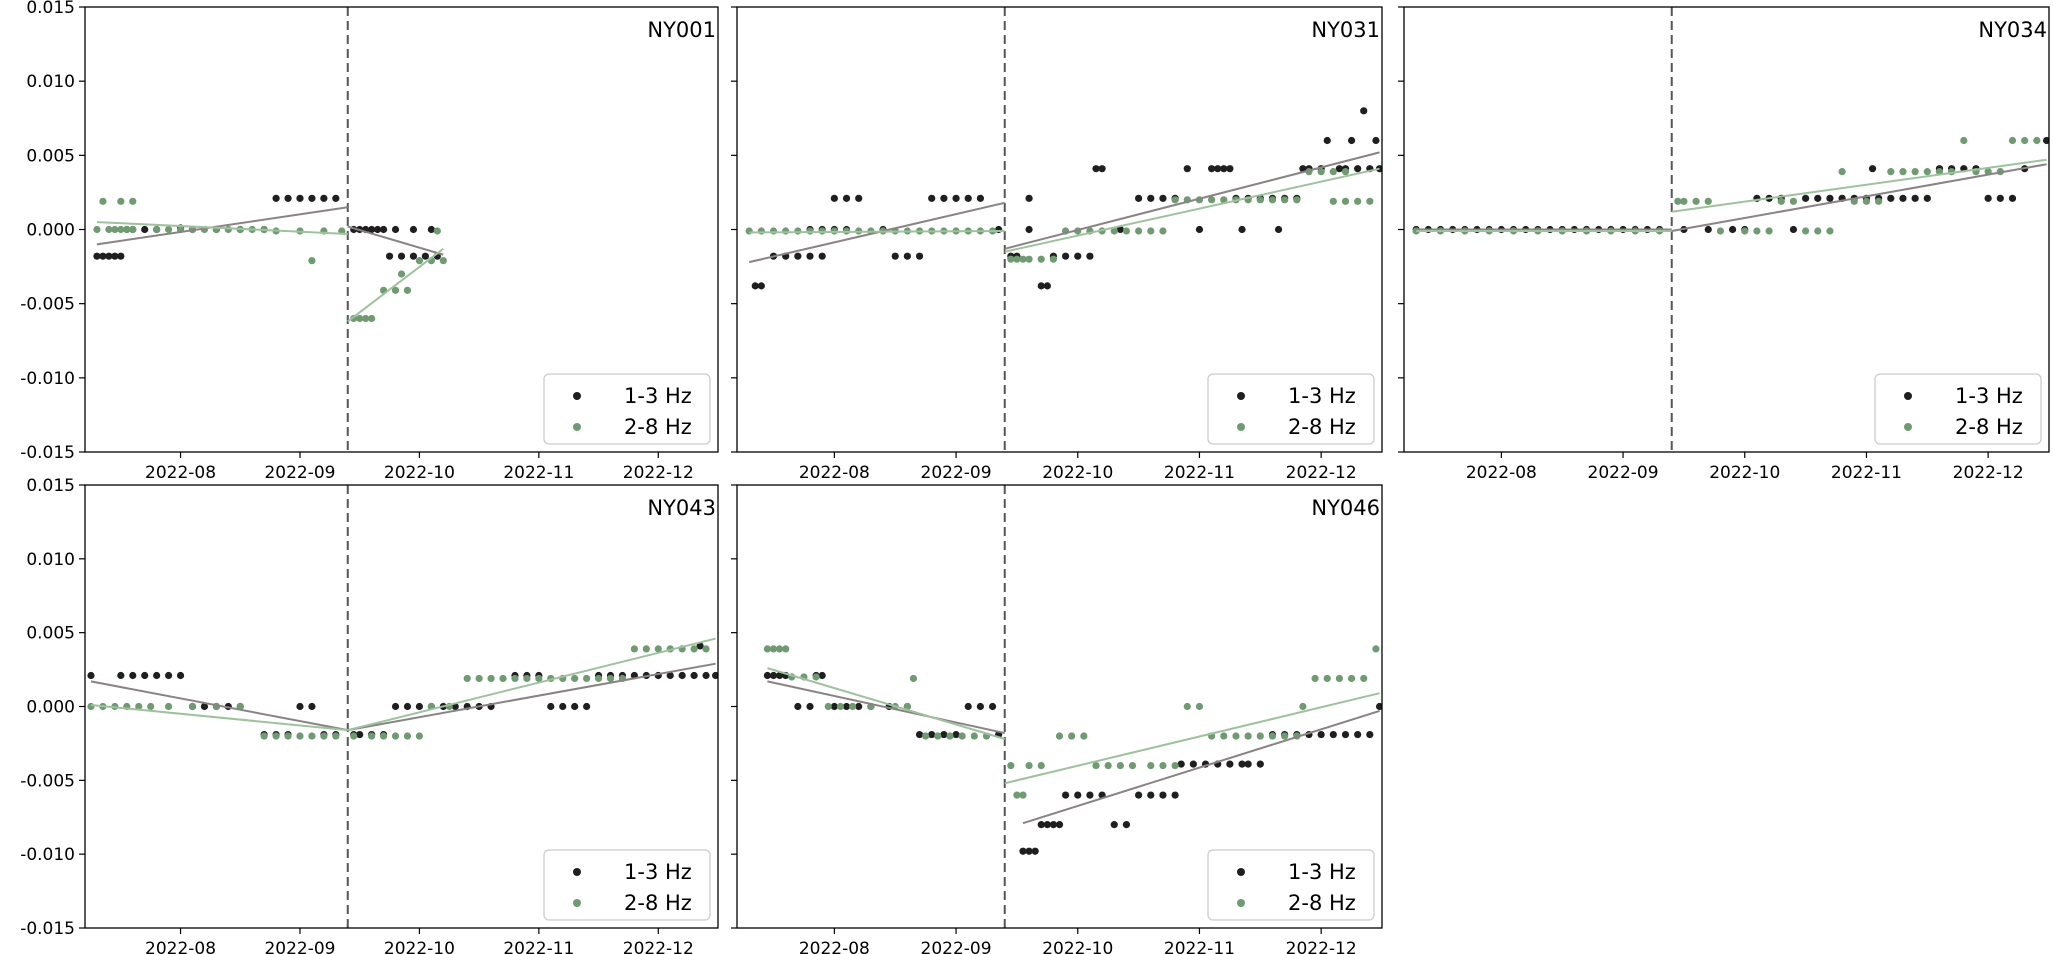 This screenshot has width=2053, height=954. I want to click on series-1-3hz, so click(1730, 185).